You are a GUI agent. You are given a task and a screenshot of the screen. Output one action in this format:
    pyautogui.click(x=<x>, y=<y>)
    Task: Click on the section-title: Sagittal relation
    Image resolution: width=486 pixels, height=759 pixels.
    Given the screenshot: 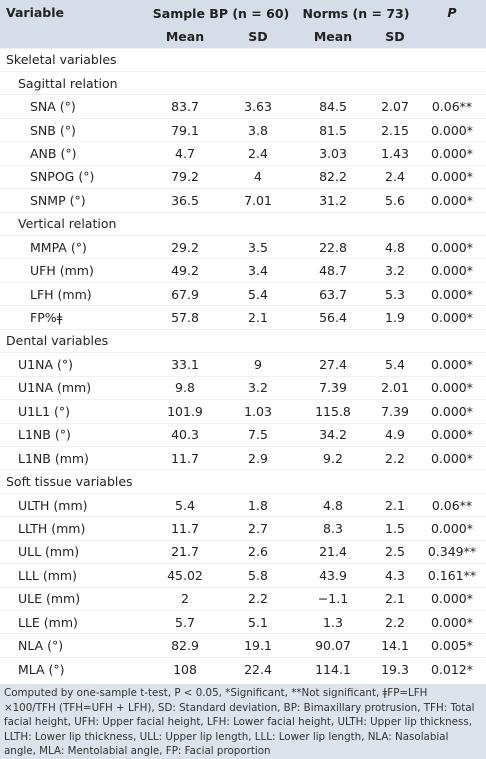 What is the action you would take?
    pyautogui.click(x=68, y=83)
    